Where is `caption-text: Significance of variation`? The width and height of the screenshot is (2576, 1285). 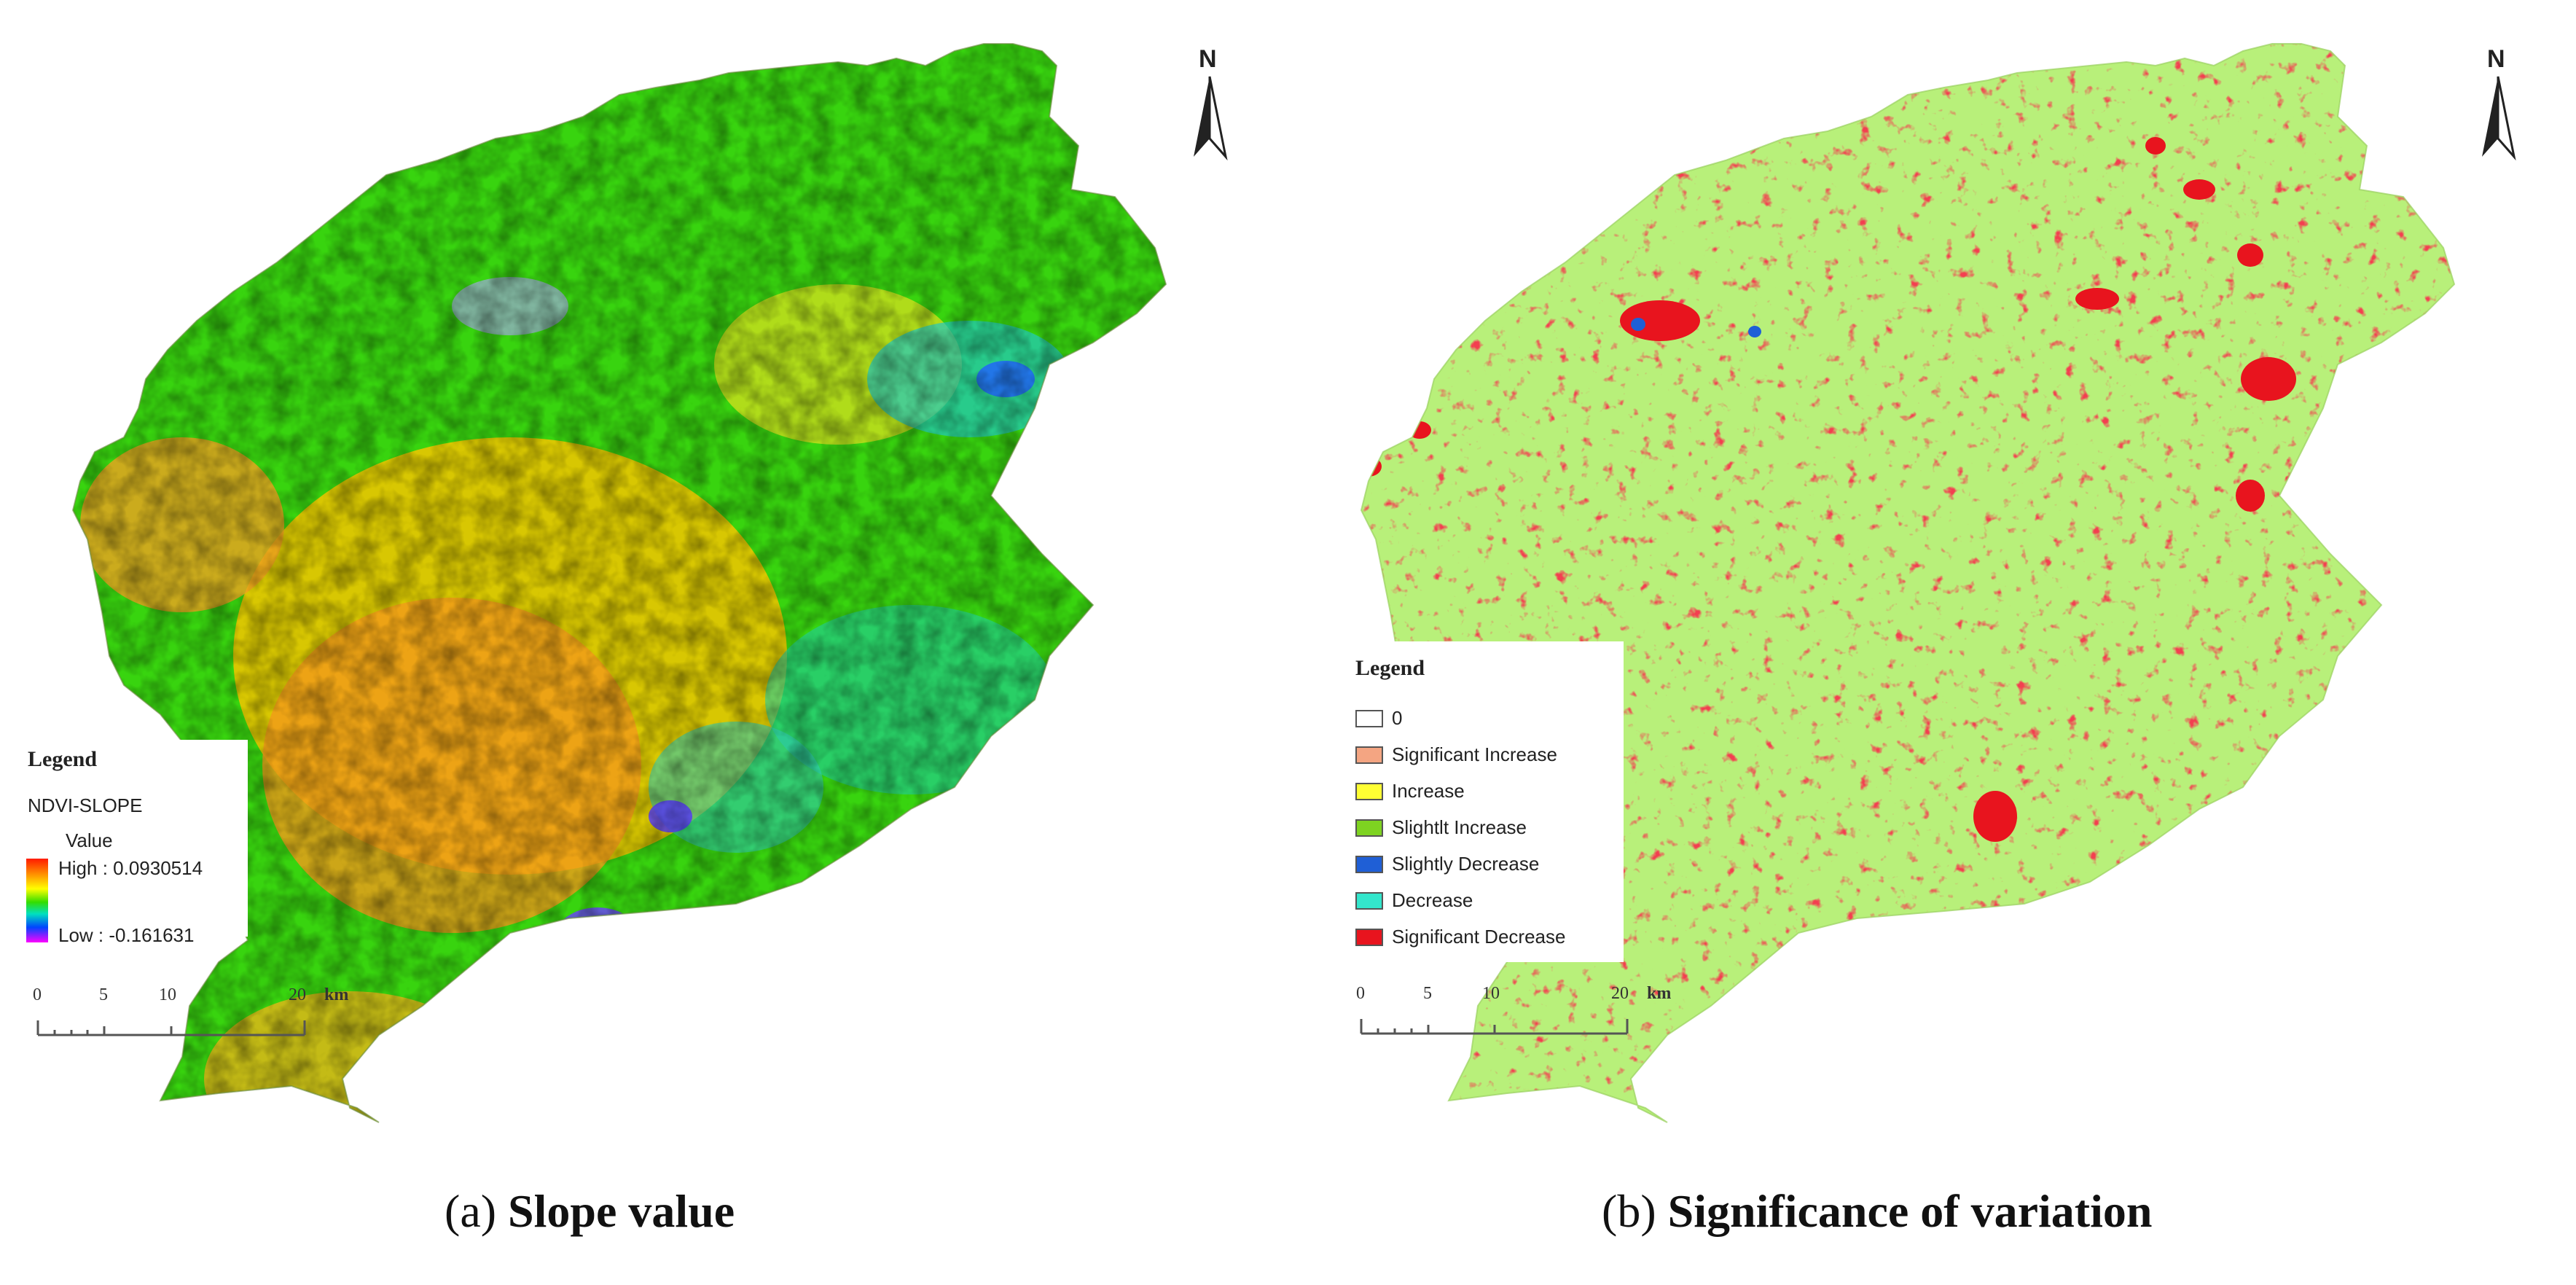
caption-text: Significance of variation is located at coordinates (1910, 1211).